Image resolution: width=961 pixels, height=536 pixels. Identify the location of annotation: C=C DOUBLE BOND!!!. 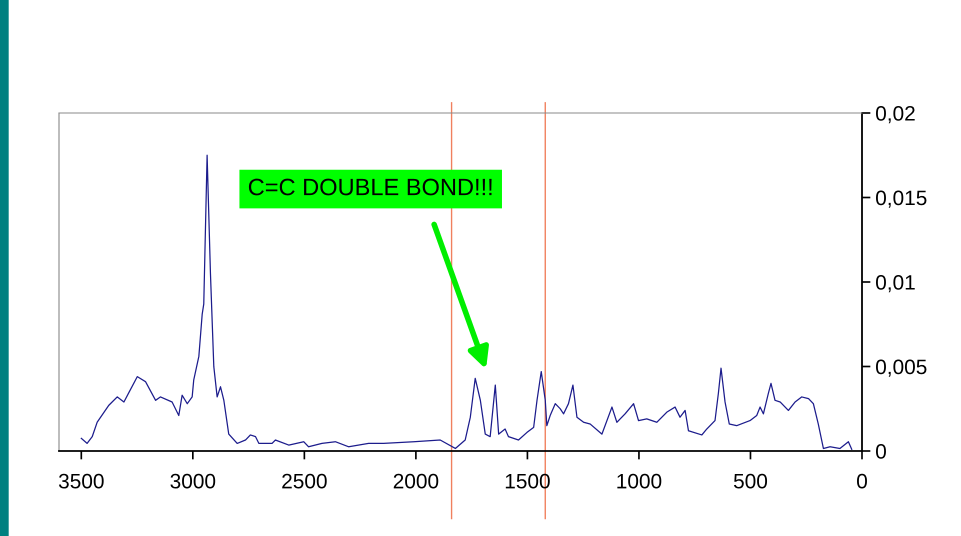
(370, 187).